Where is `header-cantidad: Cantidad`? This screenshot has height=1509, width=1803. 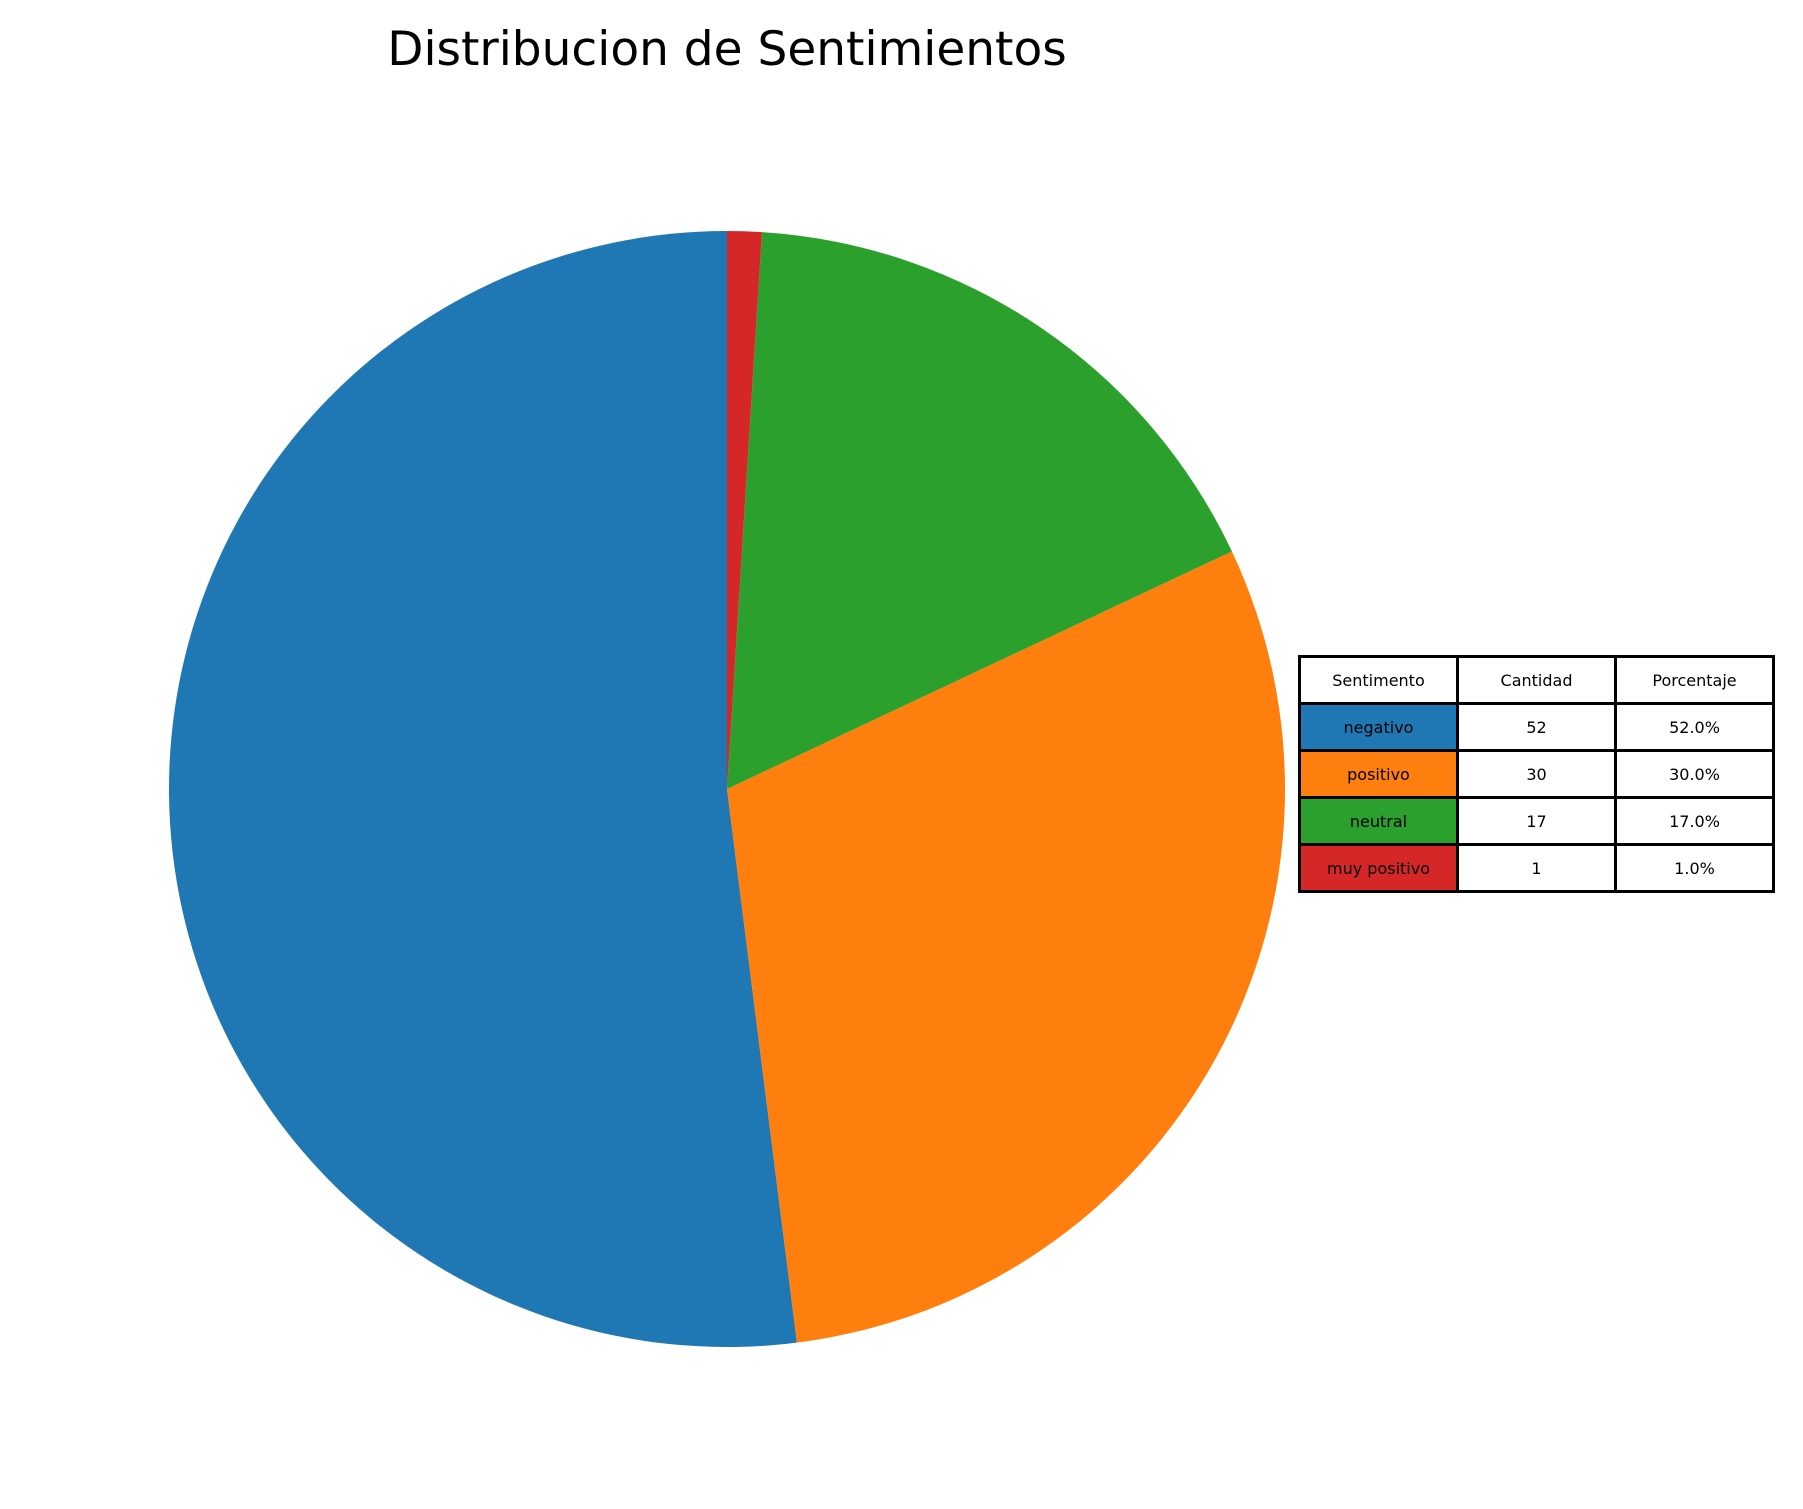 header-cantidad: Cantidad is located at coordinates (1536, 680).